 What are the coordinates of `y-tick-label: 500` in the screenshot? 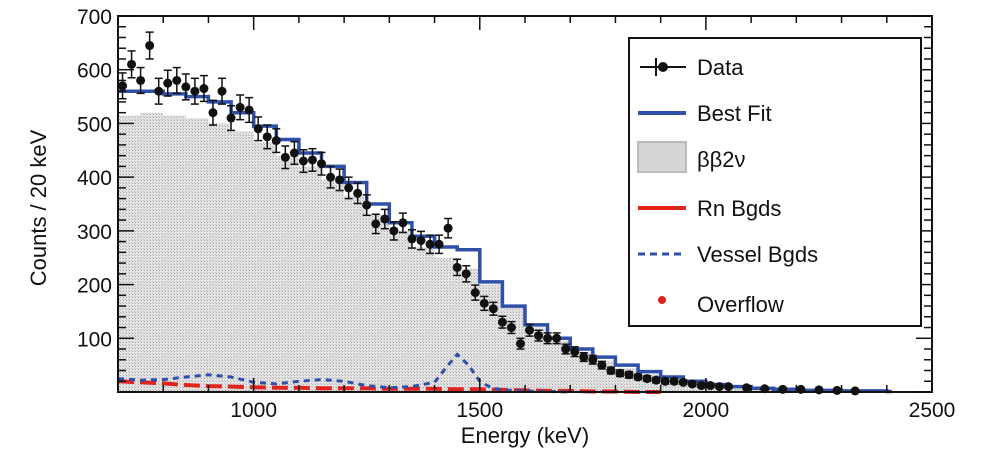 It's located at (94, 124).